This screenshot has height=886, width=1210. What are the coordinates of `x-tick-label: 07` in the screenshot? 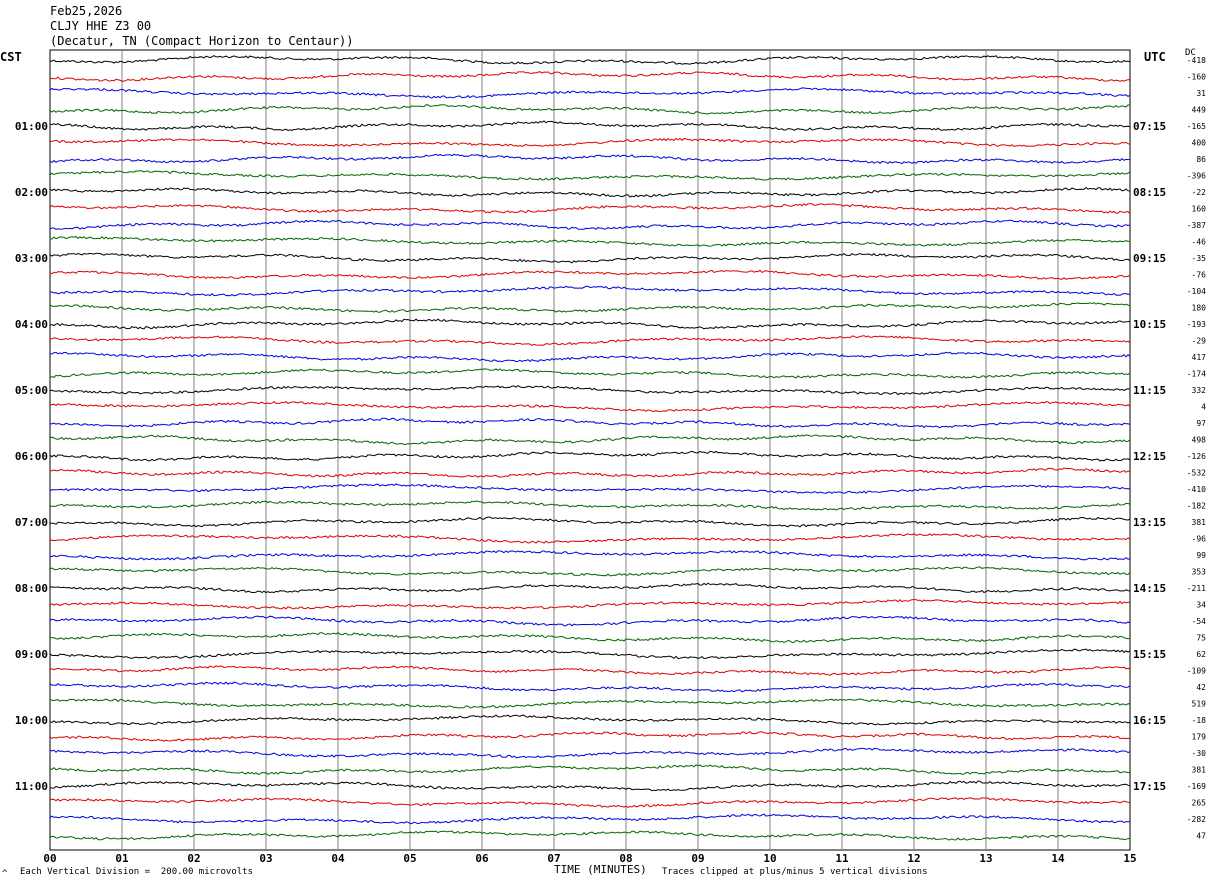 It's located at (553, 858).